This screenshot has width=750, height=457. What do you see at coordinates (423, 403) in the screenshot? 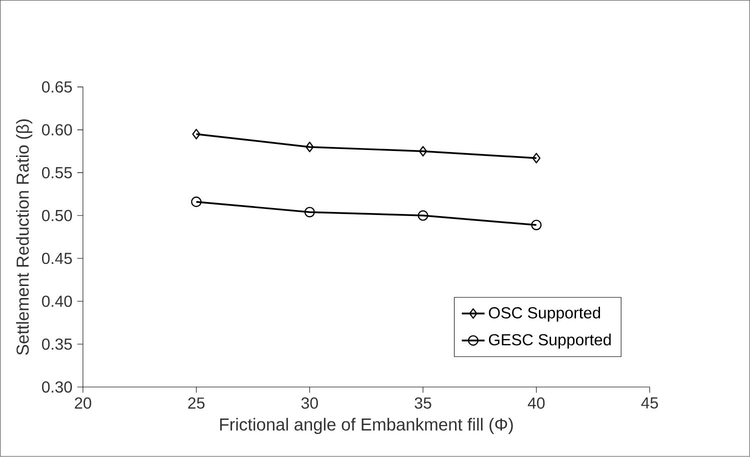
I see `x-tick-label: 35` at bounding box center [423, 403].